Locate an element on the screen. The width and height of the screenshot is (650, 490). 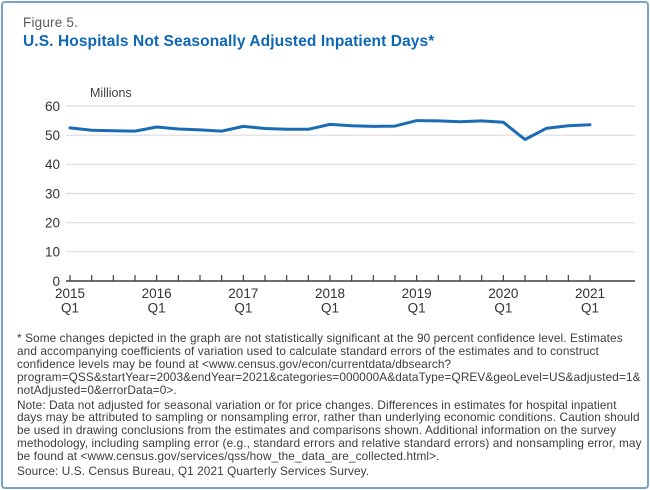
svg-text: 40 is located at coordinates (52, 164).